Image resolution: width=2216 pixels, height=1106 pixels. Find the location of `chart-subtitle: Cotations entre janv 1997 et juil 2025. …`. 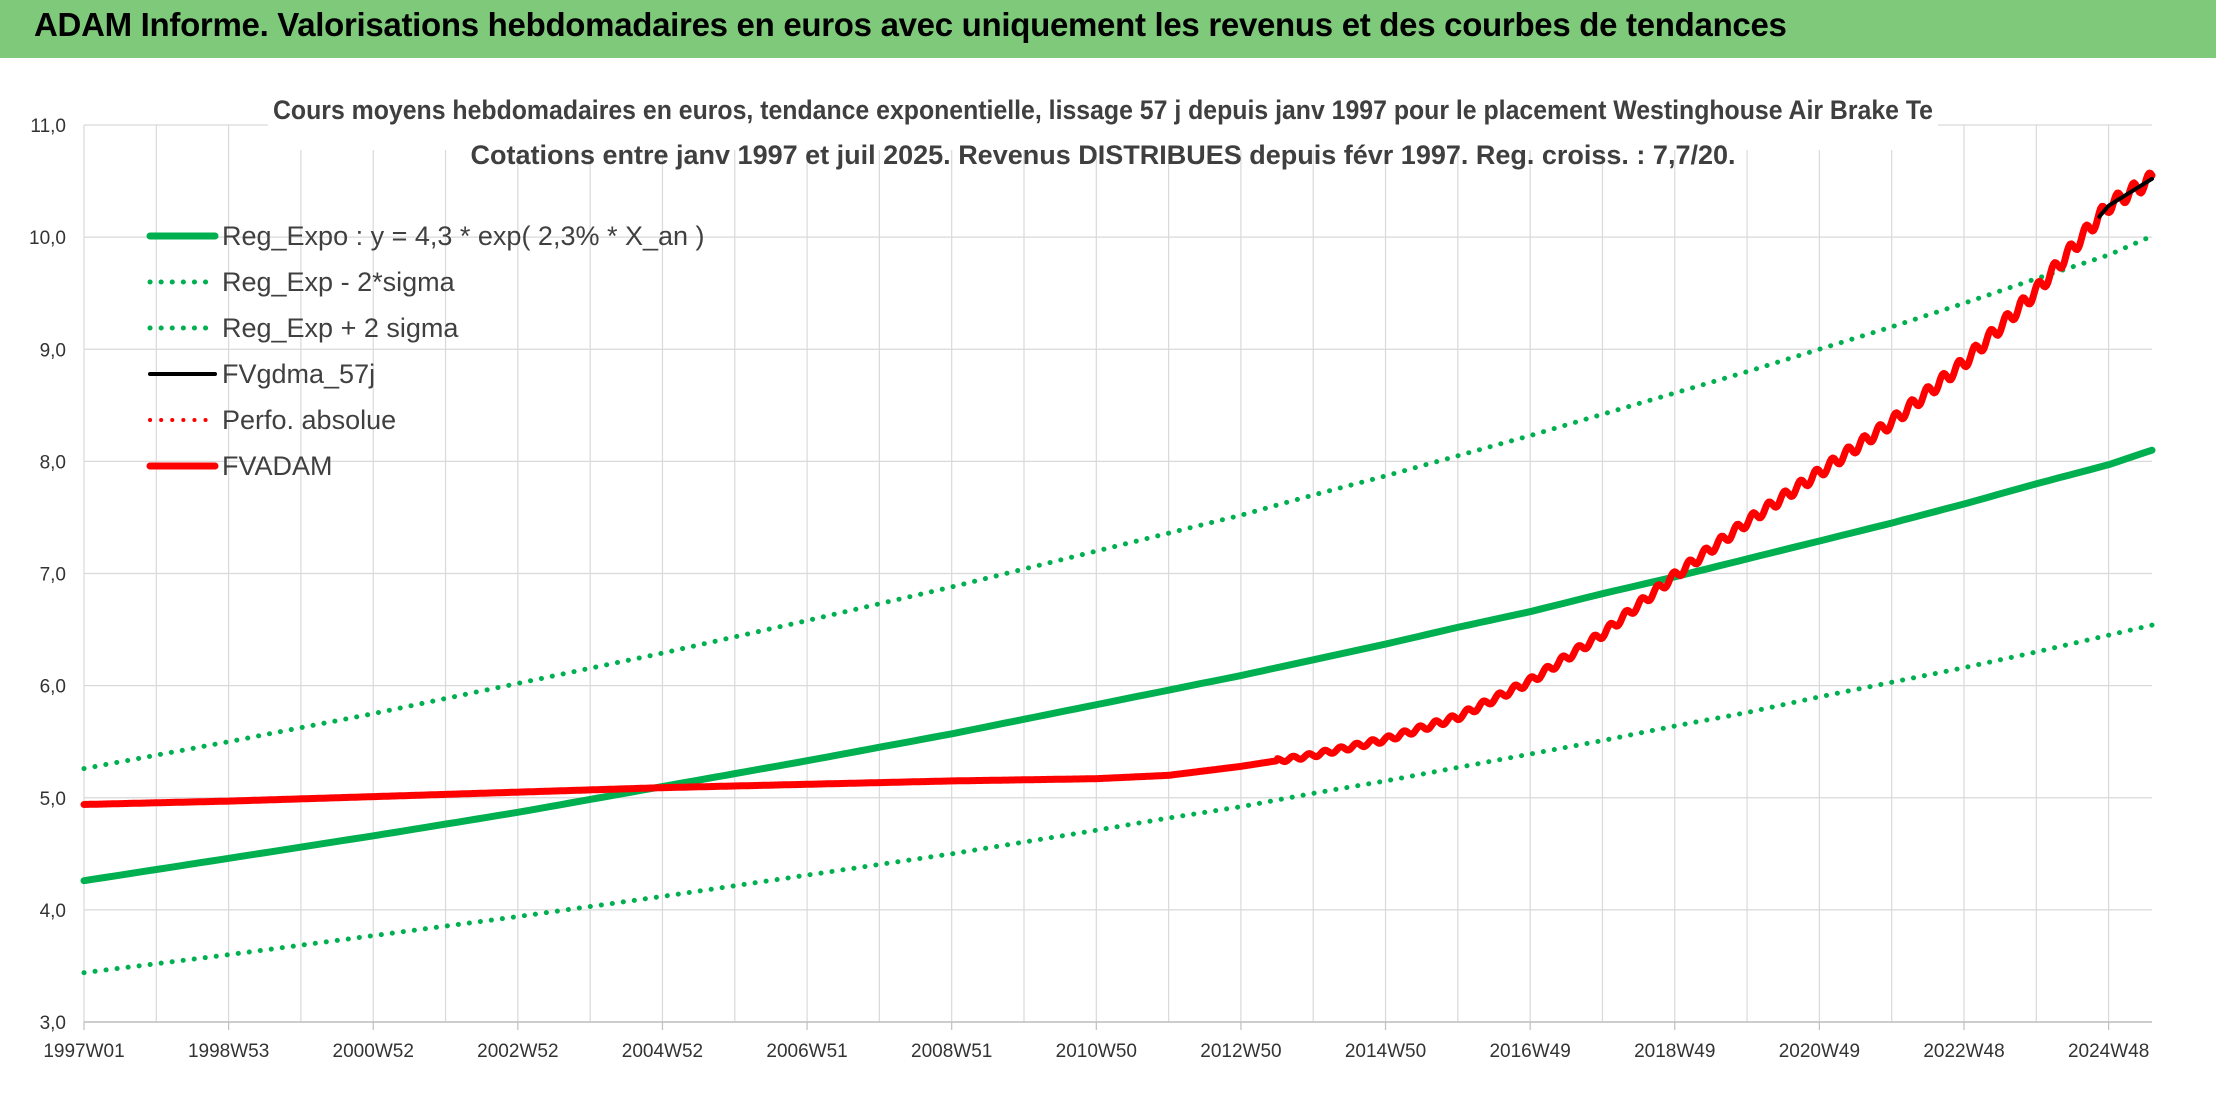

chart-subtitle: Cotations entre janv 1997 et juil 2025. … is located at coordinates (1103, 155).